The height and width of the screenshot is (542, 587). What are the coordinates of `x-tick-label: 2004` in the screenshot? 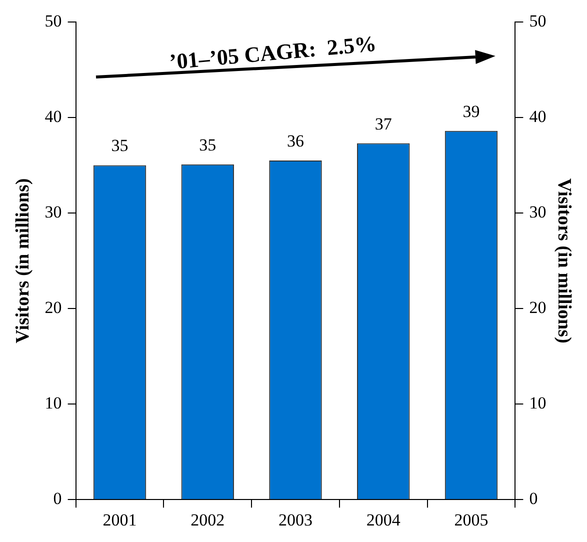 It's located at (383, 520).